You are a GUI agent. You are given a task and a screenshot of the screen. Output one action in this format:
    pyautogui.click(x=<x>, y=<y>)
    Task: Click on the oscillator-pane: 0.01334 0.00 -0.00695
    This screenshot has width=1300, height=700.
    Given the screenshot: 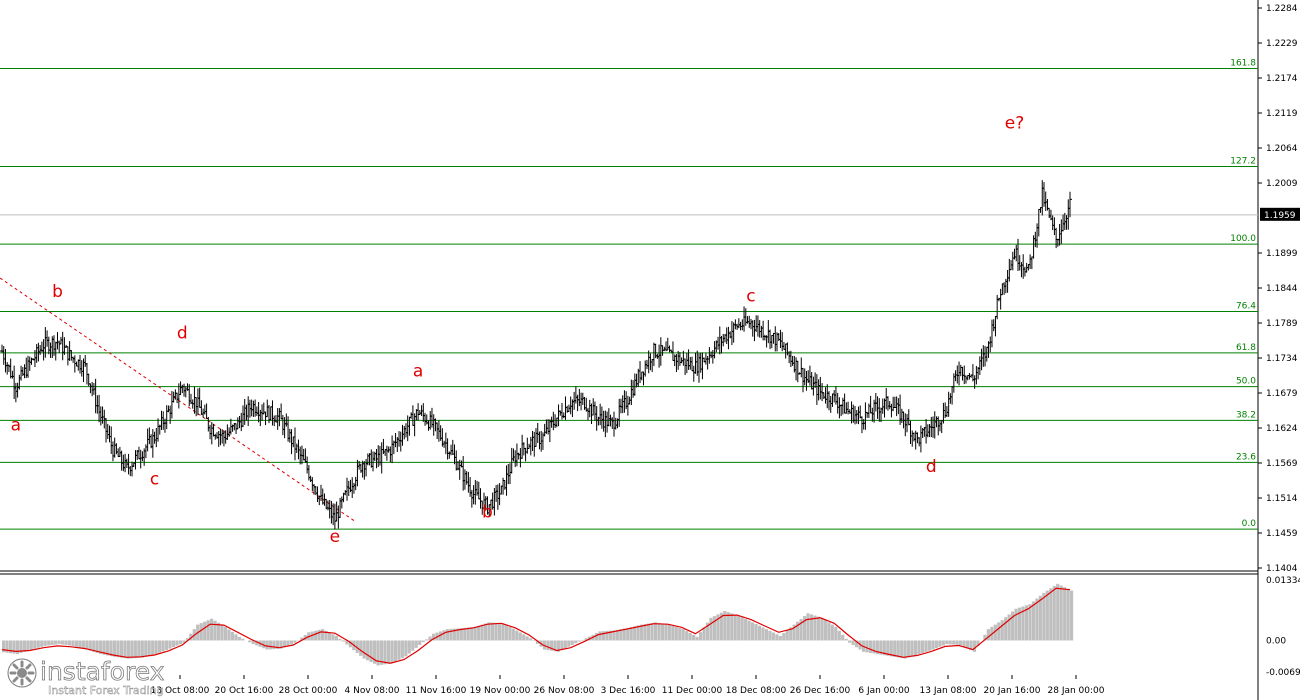 What is the action you would take?
    pyautogui.click(x=650, y=627)
    